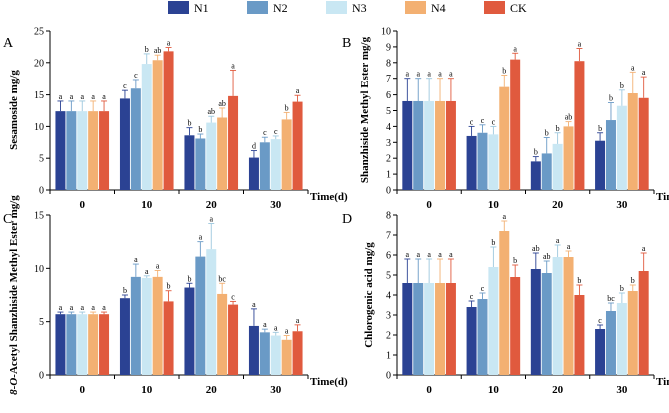  Describe the element at coordinates (39, 32) in the screenshot. I see `y-tick-label: 25` at that location.